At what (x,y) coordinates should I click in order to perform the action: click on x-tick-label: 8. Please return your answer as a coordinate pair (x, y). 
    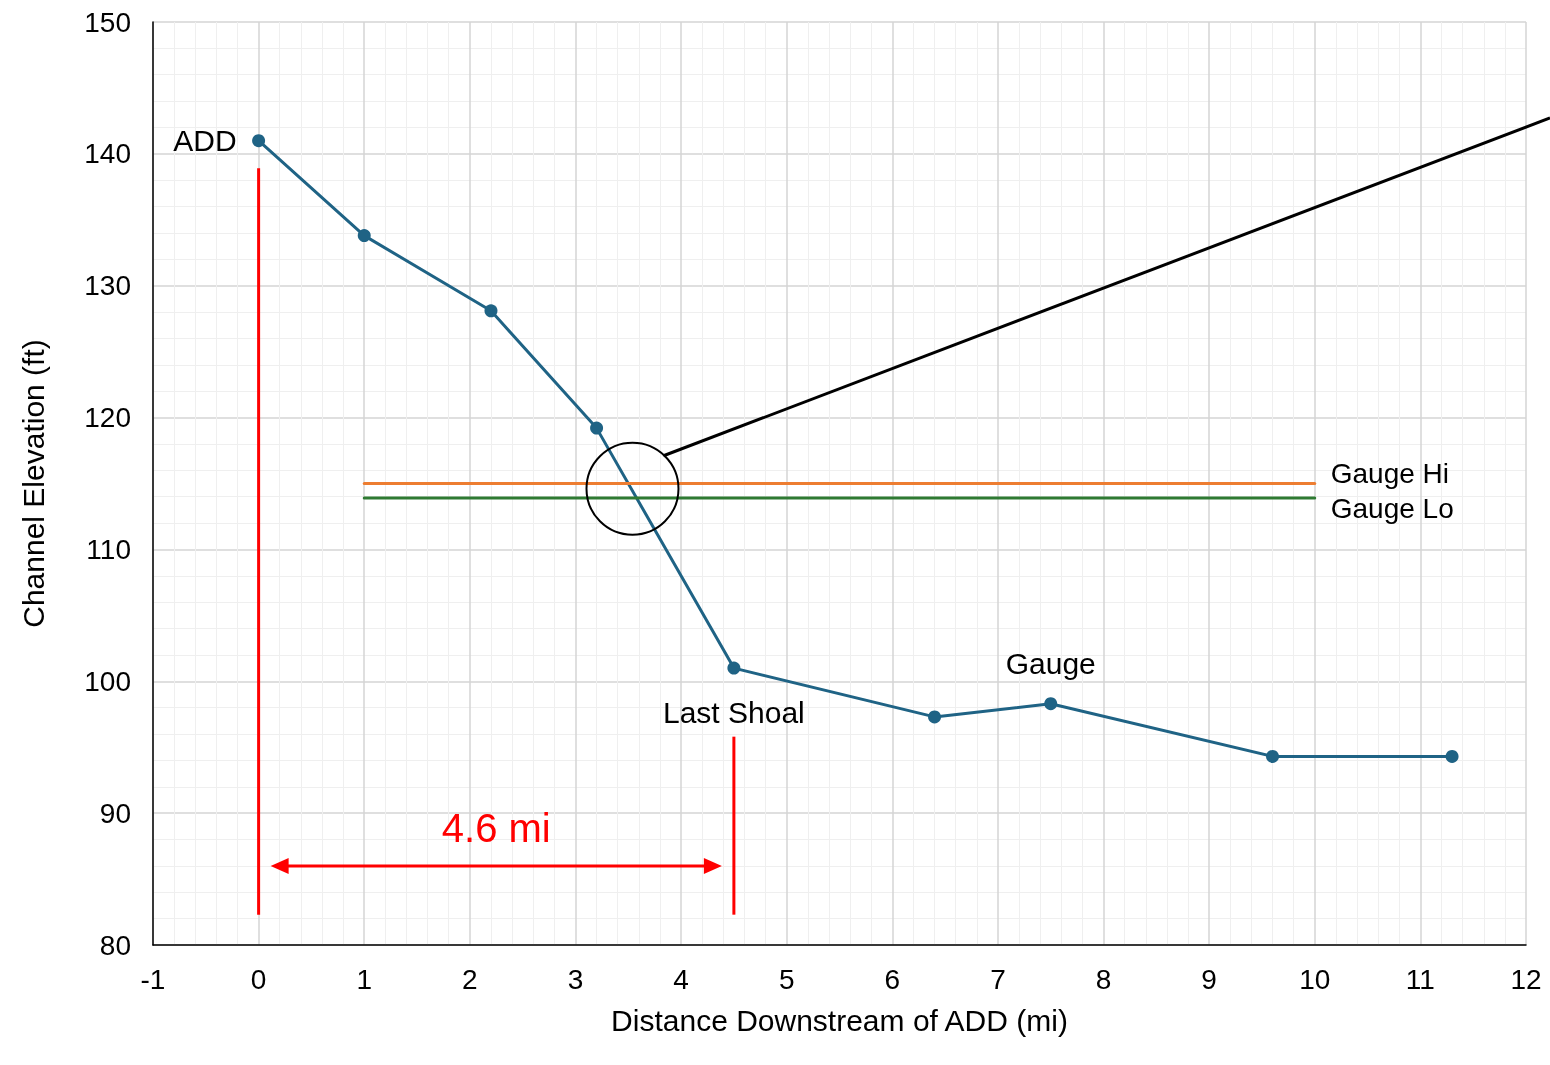
    Looking at the image, I should click on (1103, 979).